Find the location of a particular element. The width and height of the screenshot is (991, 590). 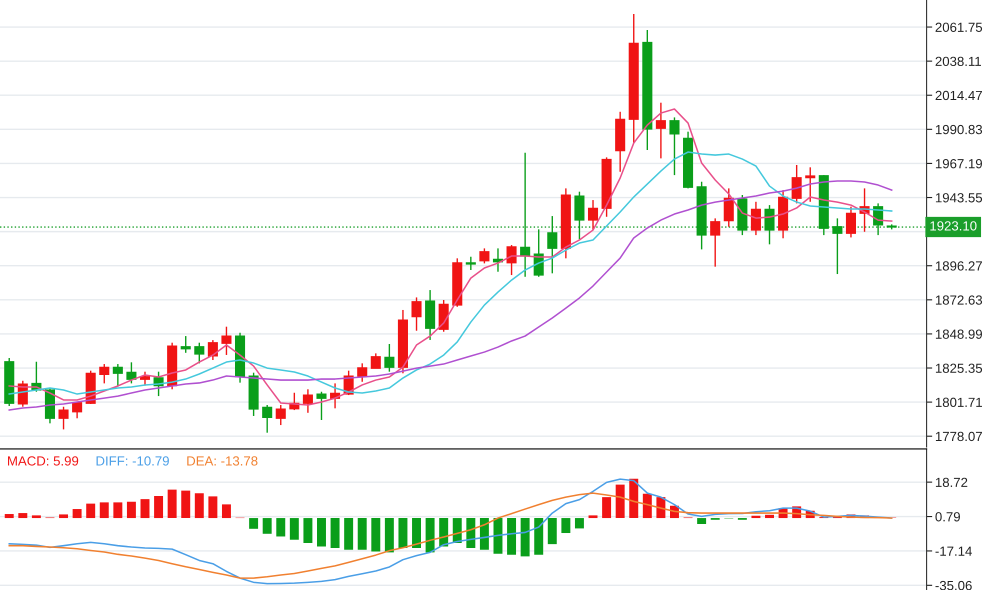

y-tick-label: 0.79 is located at coordinates (947, 517).